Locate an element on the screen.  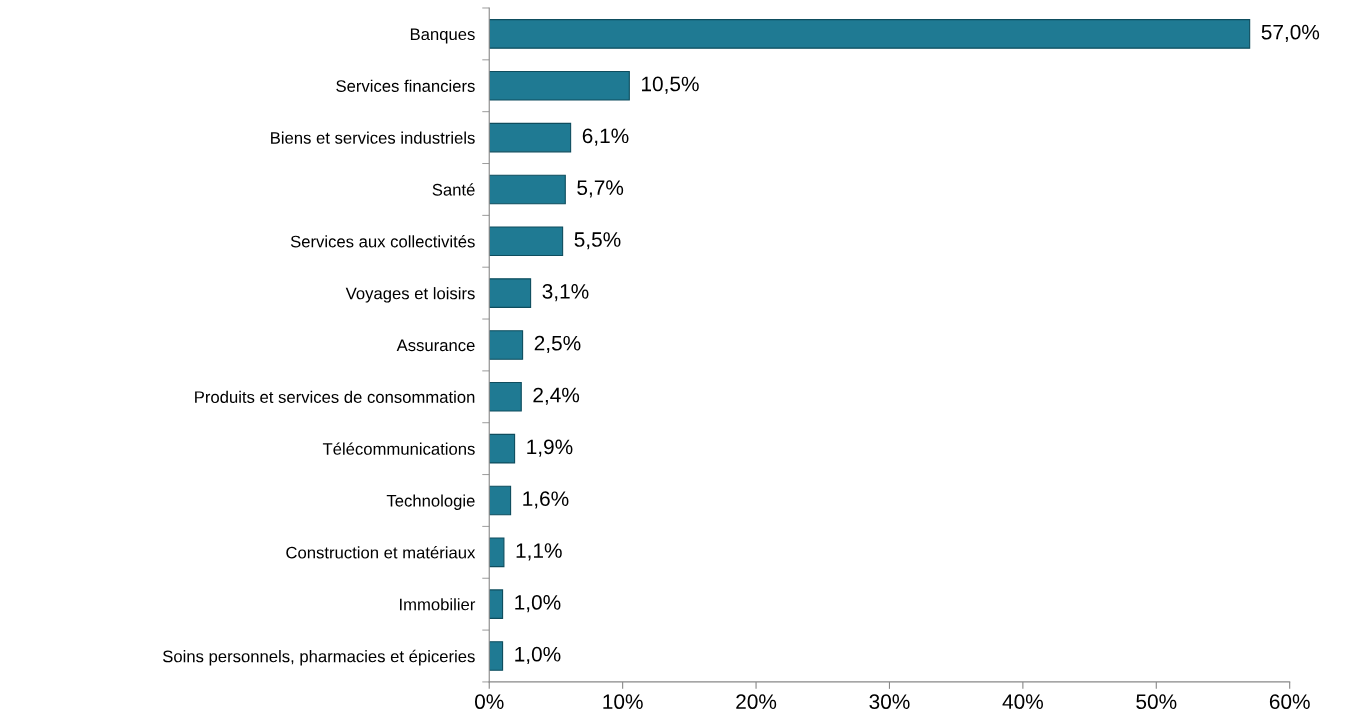
data-label: 5,5% is located at coordinates (597, 241).